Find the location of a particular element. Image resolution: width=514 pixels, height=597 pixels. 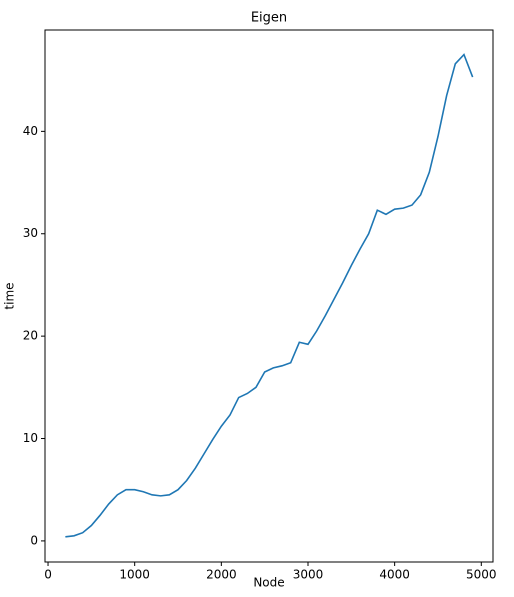

y-tick-label: 20 is located at coordinates (30, 336).